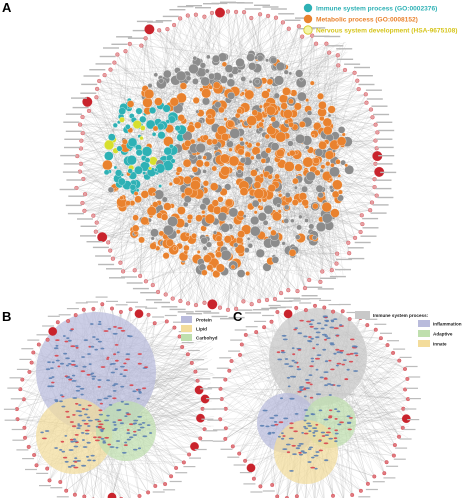 The height and width of the screenshot is (498, 474). Describe the element at coordinates (401, 315) in the screenshot. I see `legend-c-immune-label: Immune system process:` at that location.